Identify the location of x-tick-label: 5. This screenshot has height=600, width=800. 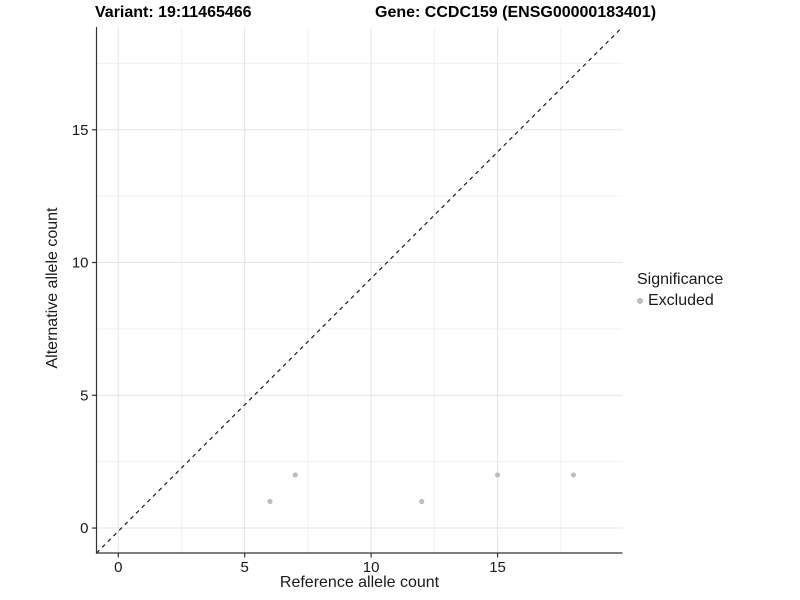
(245, 567).